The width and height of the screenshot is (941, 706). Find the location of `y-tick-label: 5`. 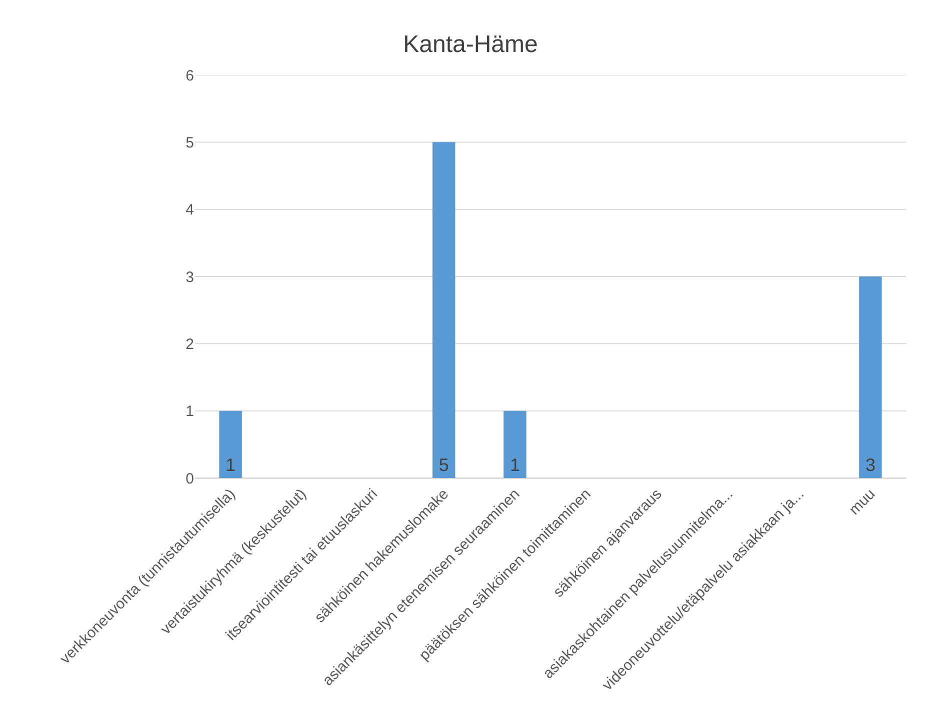

y-tick-label: 5 is located at coordinates (190, 143).